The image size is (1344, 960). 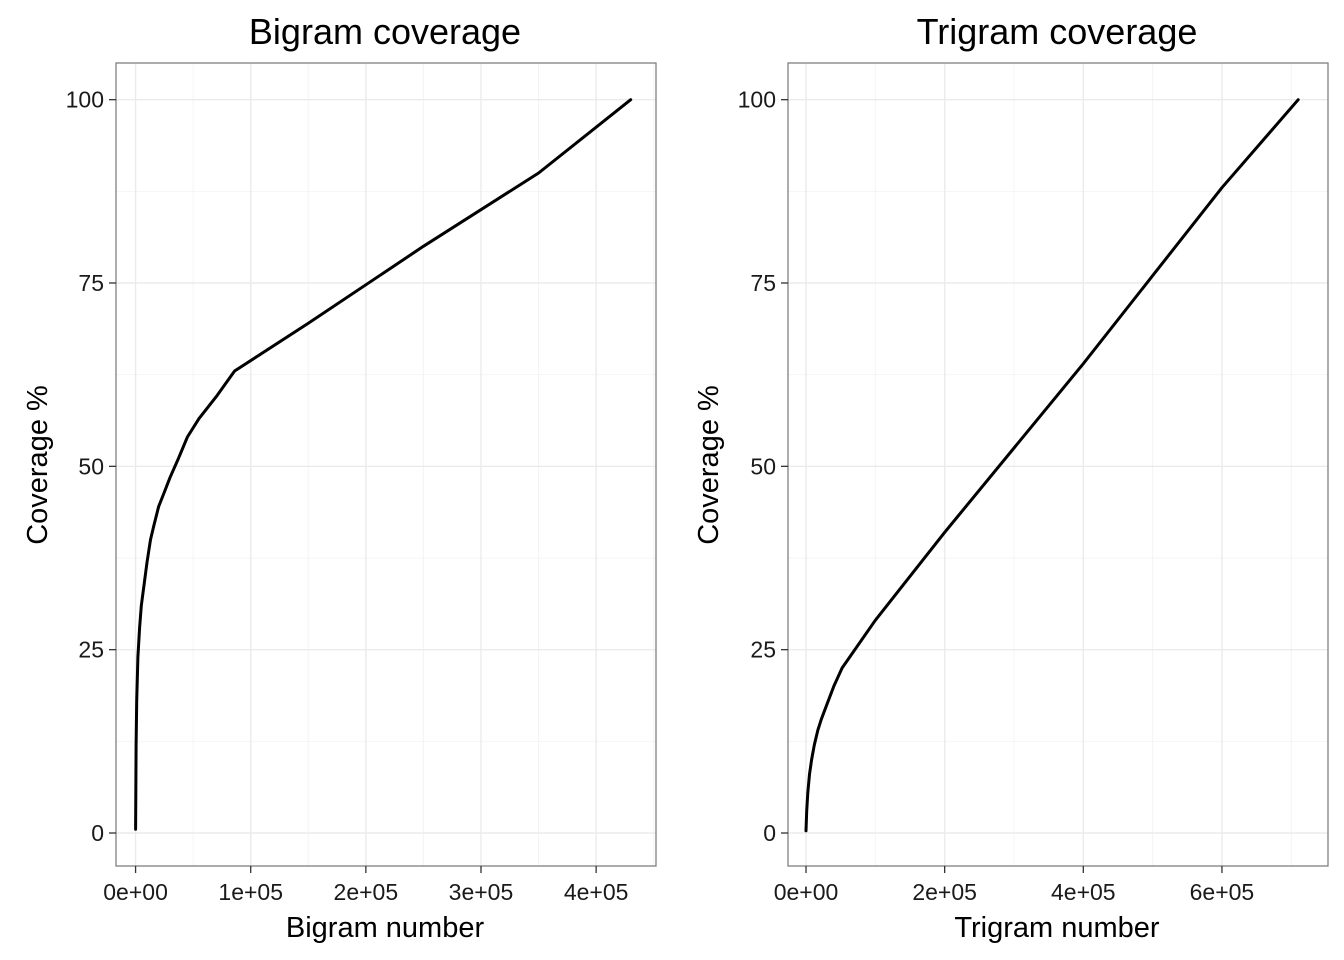 What do you see at coordinates (97, 833) in the screenshot?
I see `bigram-y-tick-label: 0` at bounding box center [97, 833].